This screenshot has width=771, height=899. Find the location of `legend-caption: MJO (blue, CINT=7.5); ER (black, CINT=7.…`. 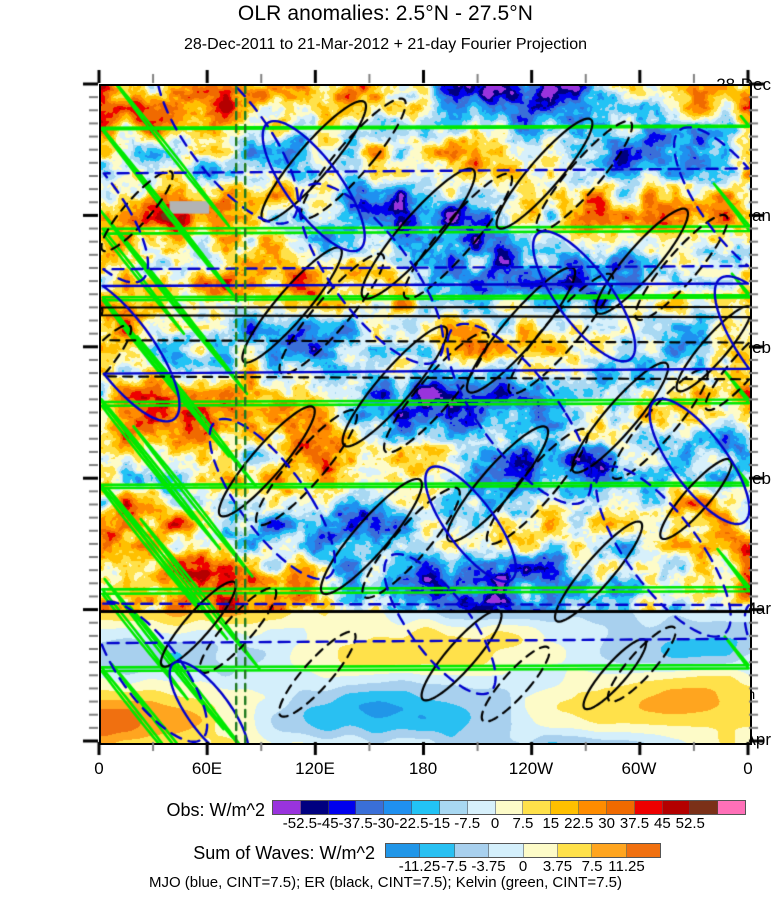

legend-caption: MJO (blue, CINT=7.5); ER (black, CINT=7.… is located at coordinates (385, 882).